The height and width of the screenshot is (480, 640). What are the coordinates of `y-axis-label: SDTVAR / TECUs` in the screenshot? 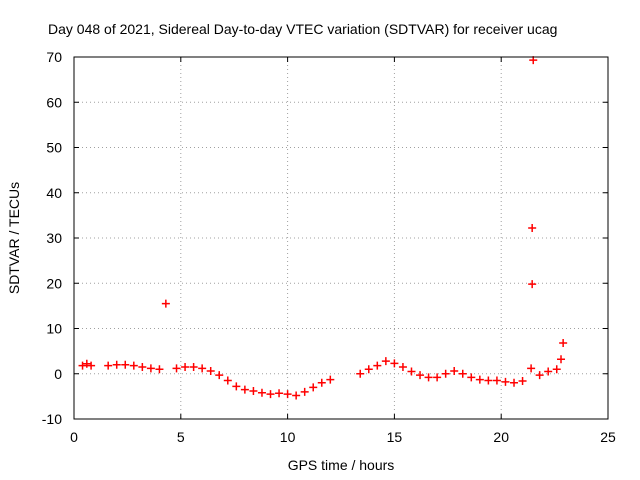 It's located at (14, 238).